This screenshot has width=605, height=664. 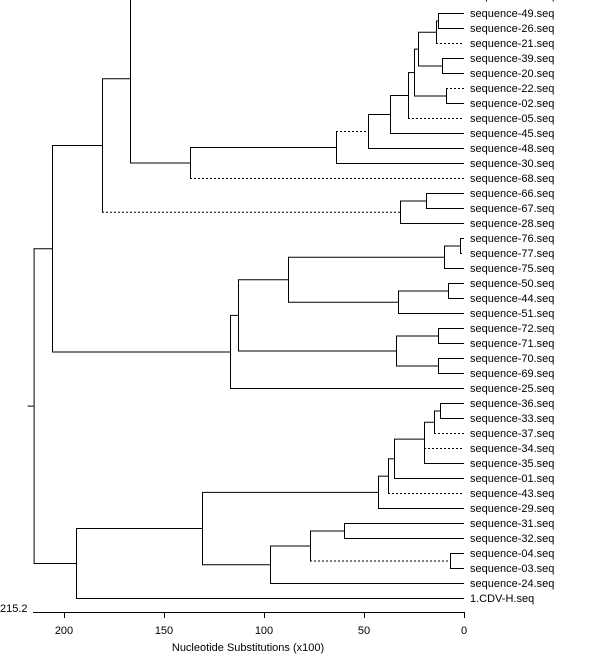 What do you see at coordinates (512, 569) in the screenshot?
I see `leaf-label: sequence-03.seq` at bounding box center [512, 569].